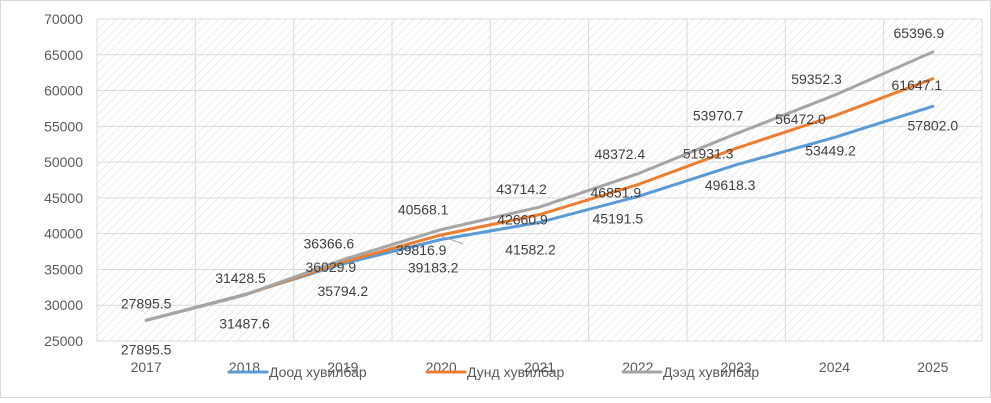 The image size is (991, 403). Describe the element at coordinates (329, 244) in the screenshot. I see `data-label: 36366.6` at that location.